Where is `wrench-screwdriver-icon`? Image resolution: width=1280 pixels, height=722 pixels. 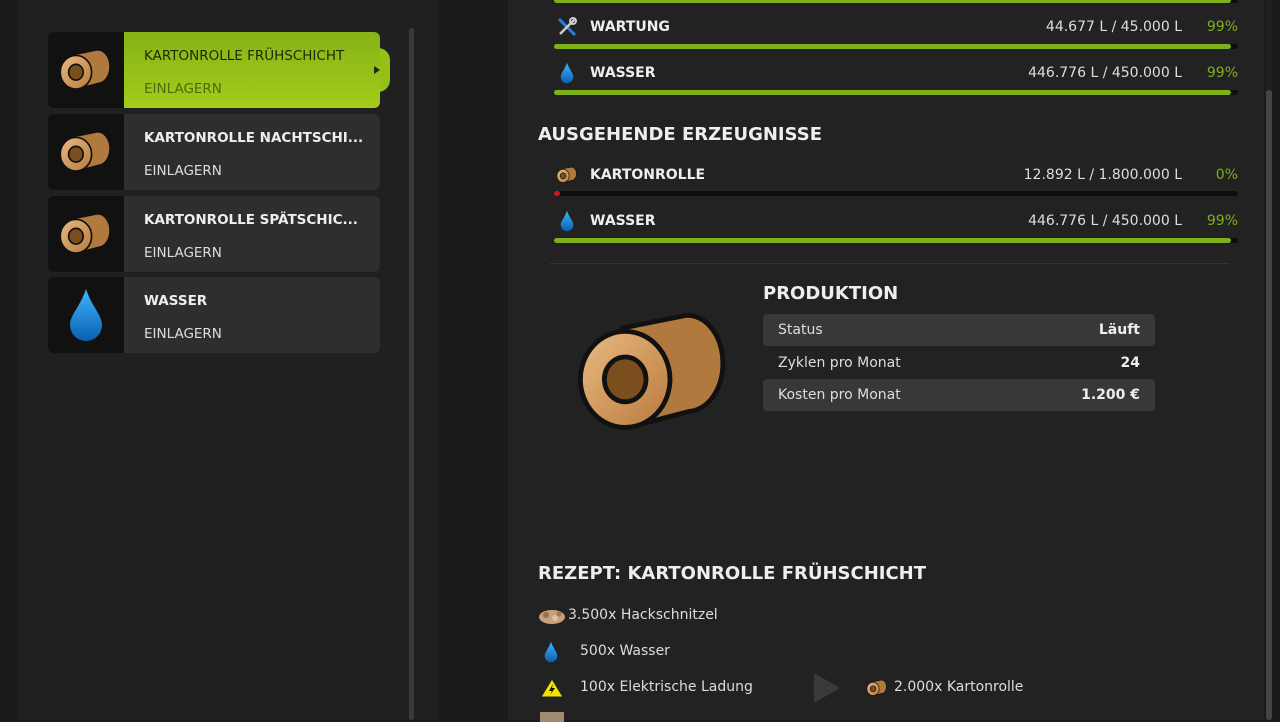
wrench-screwdriver-icon is located at coordinates (567, 27).